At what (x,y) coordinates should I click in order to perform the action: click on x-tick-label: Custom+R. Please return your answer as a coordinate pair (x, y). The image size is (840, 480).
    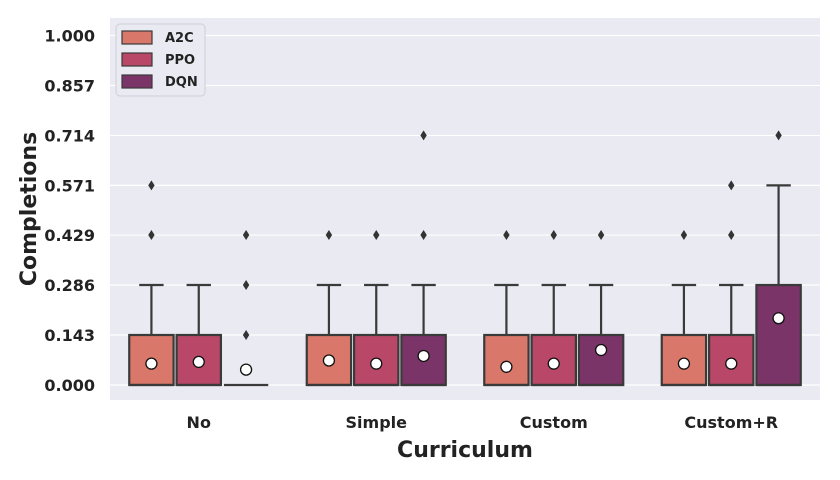
    Looking at the image, I should click on (731, 422).